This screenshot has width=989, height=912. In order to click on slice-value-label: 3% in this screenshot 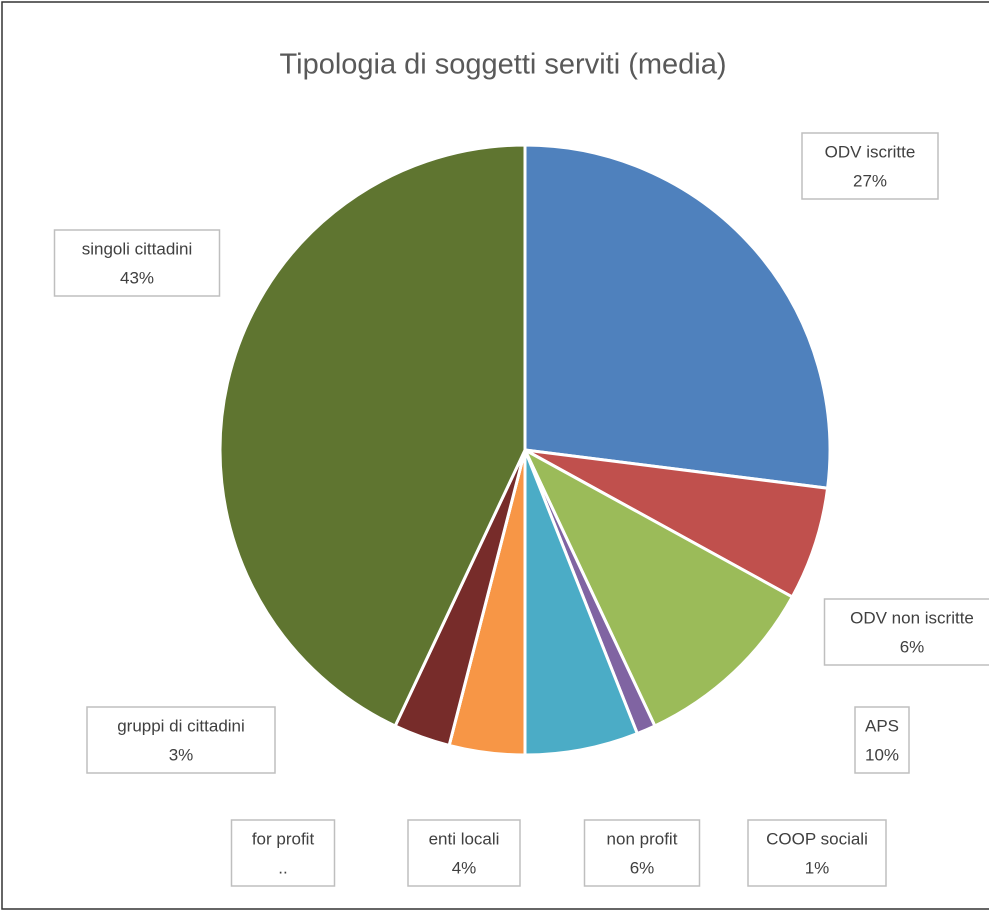, I will do `click(181, 754)`.